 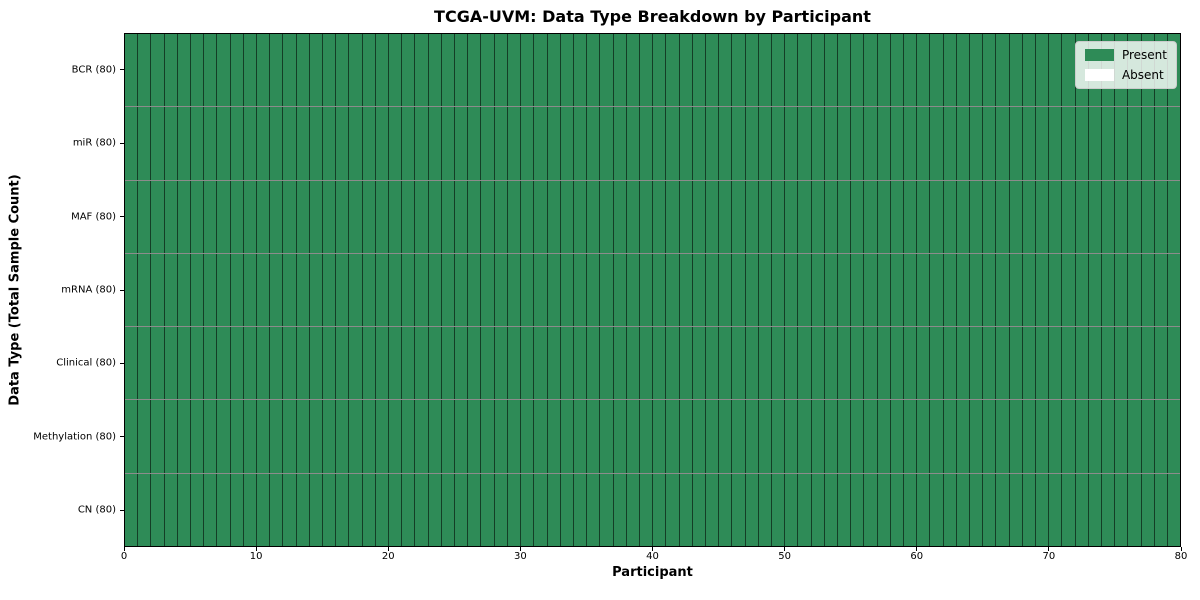 I want to click on y-tick-label: CN (80), so click(x=96, y=510).